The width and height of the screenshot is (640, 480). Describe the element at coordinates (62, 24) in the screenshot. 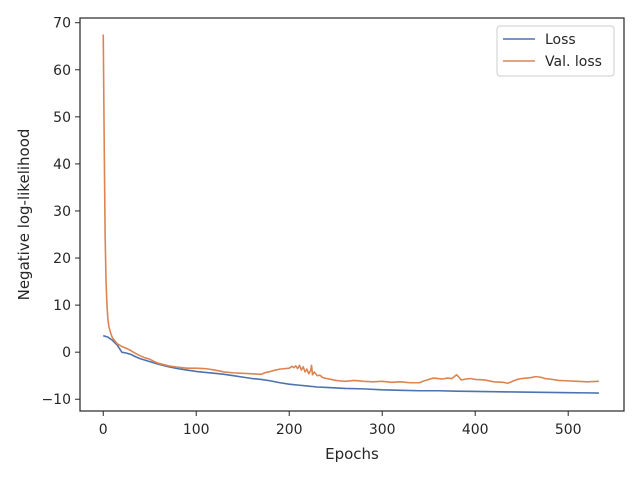

I see `y-tick-label: 70` at that location.